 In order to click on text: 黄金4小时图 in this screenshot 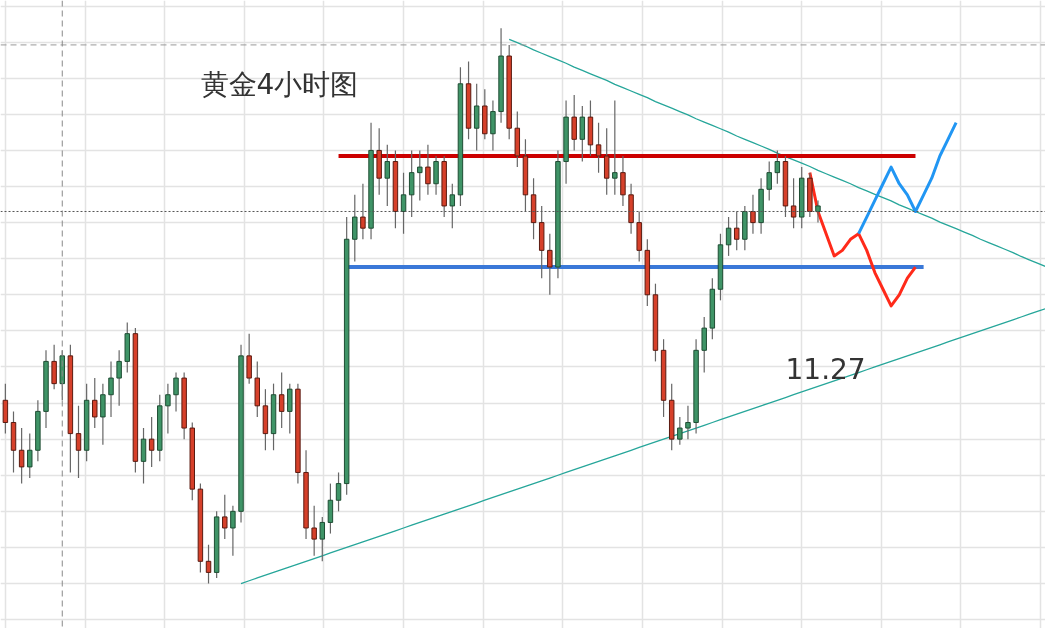, I will do `click(279, 84)`.